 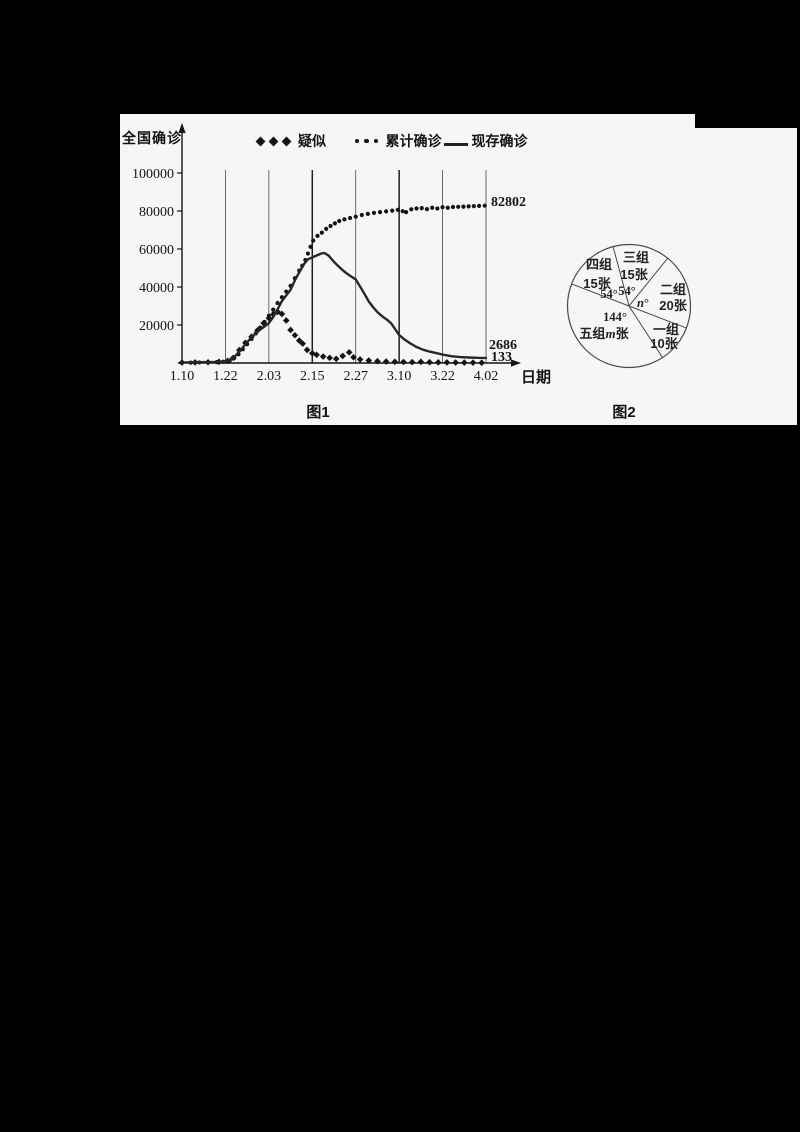 I want to click on pie-radius-三组, so click(x=648, y=282).